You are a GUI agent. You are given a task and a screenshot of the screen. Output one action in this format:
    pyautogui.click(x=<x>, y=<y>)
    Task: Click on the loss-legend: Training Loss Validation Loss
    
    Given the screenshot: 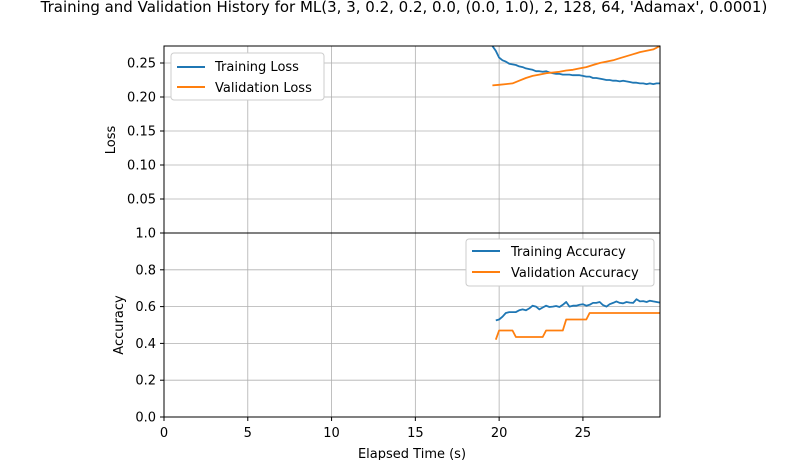 What is the action you would take?
    pyautogui.click(x=247, y=76)
    